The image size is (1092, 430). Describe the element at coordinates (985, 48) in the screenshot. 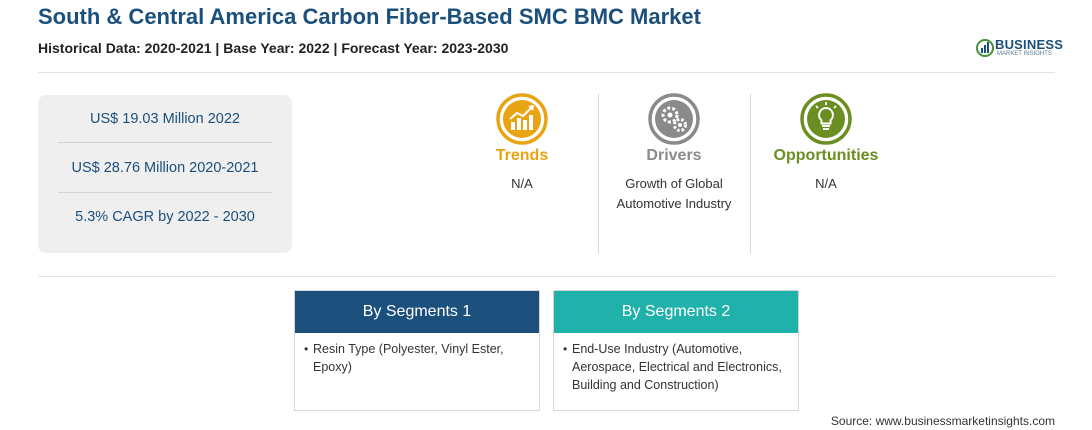

I see `logo-mark-icon` at that location.